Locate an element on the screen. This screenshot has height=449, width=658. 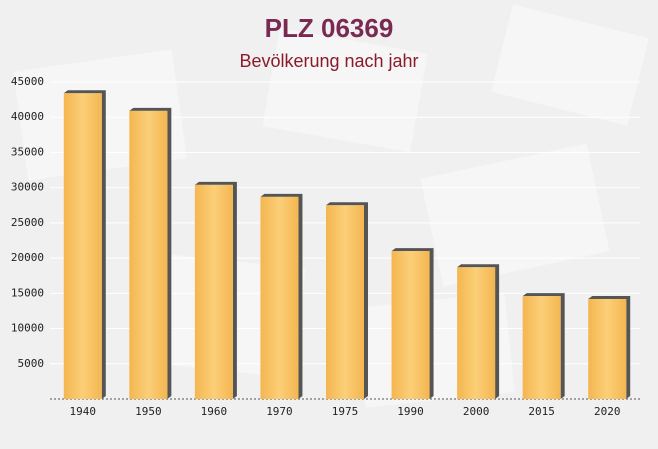
x-tick-label: 1960 is located at coordinates (214, 411).